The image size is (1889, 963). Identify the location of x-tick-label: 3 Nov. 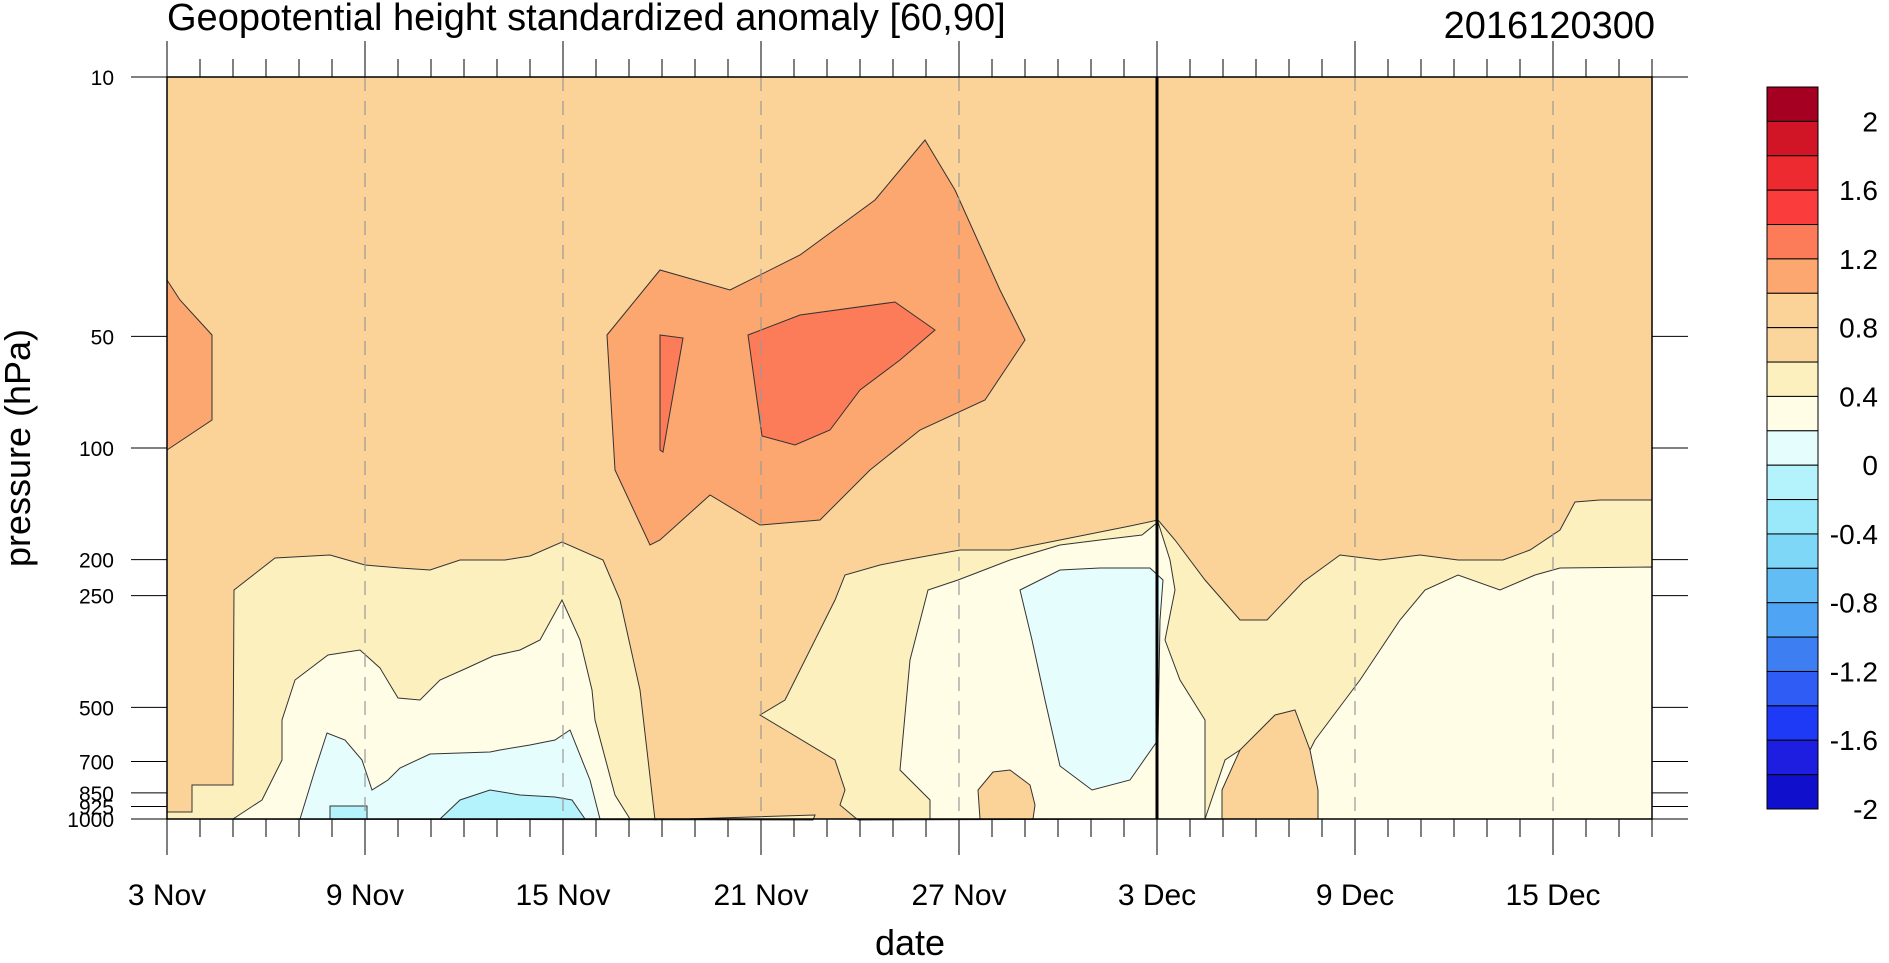
(167, 895).